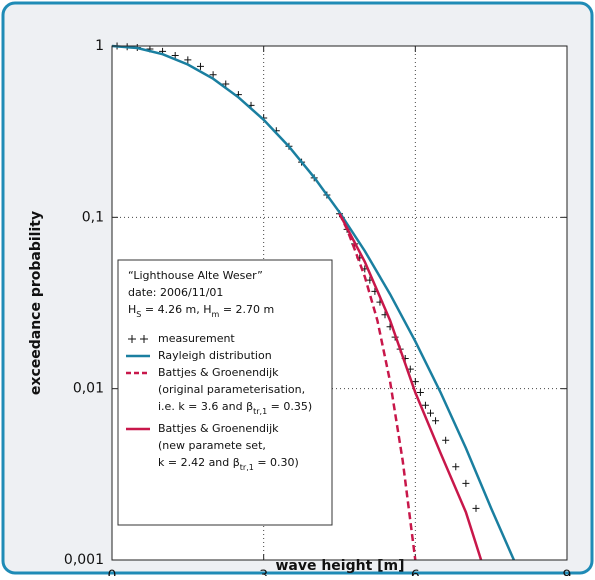 Image resolution: width=595 pixels, height=580 pixels. I want to click on text-part: k = 2.42 and β, so click(199, 462).